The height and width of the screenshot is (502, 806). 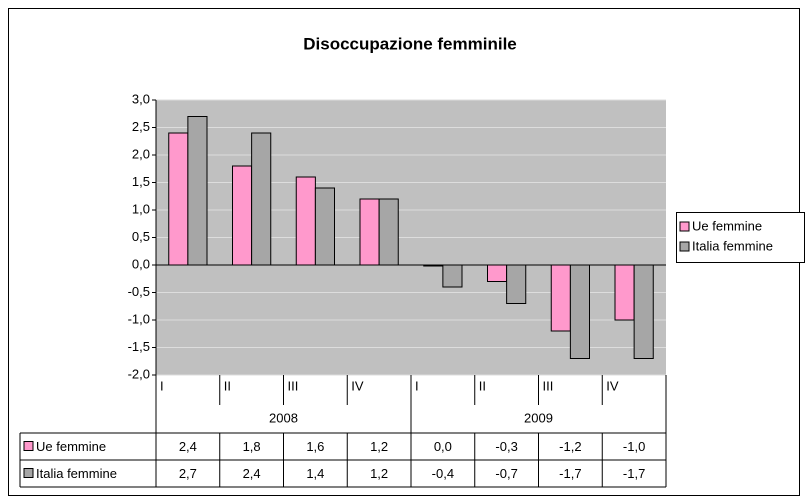 What do you see at coordinates (732, 245) in the screenshot?
I see `legend-label: Italia femmine` at bounding box center [732, 245].